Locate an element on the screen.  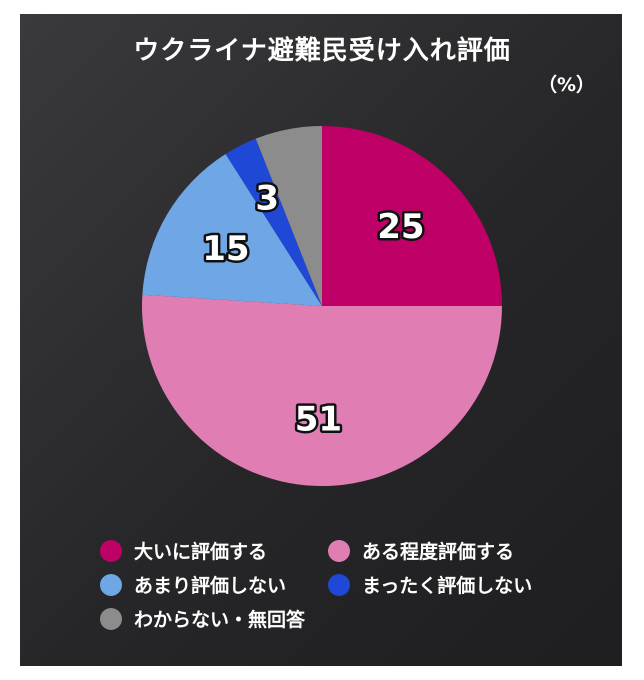
legend-item-no-answer: わからない・無回答 is located at coordinates (202, 618).